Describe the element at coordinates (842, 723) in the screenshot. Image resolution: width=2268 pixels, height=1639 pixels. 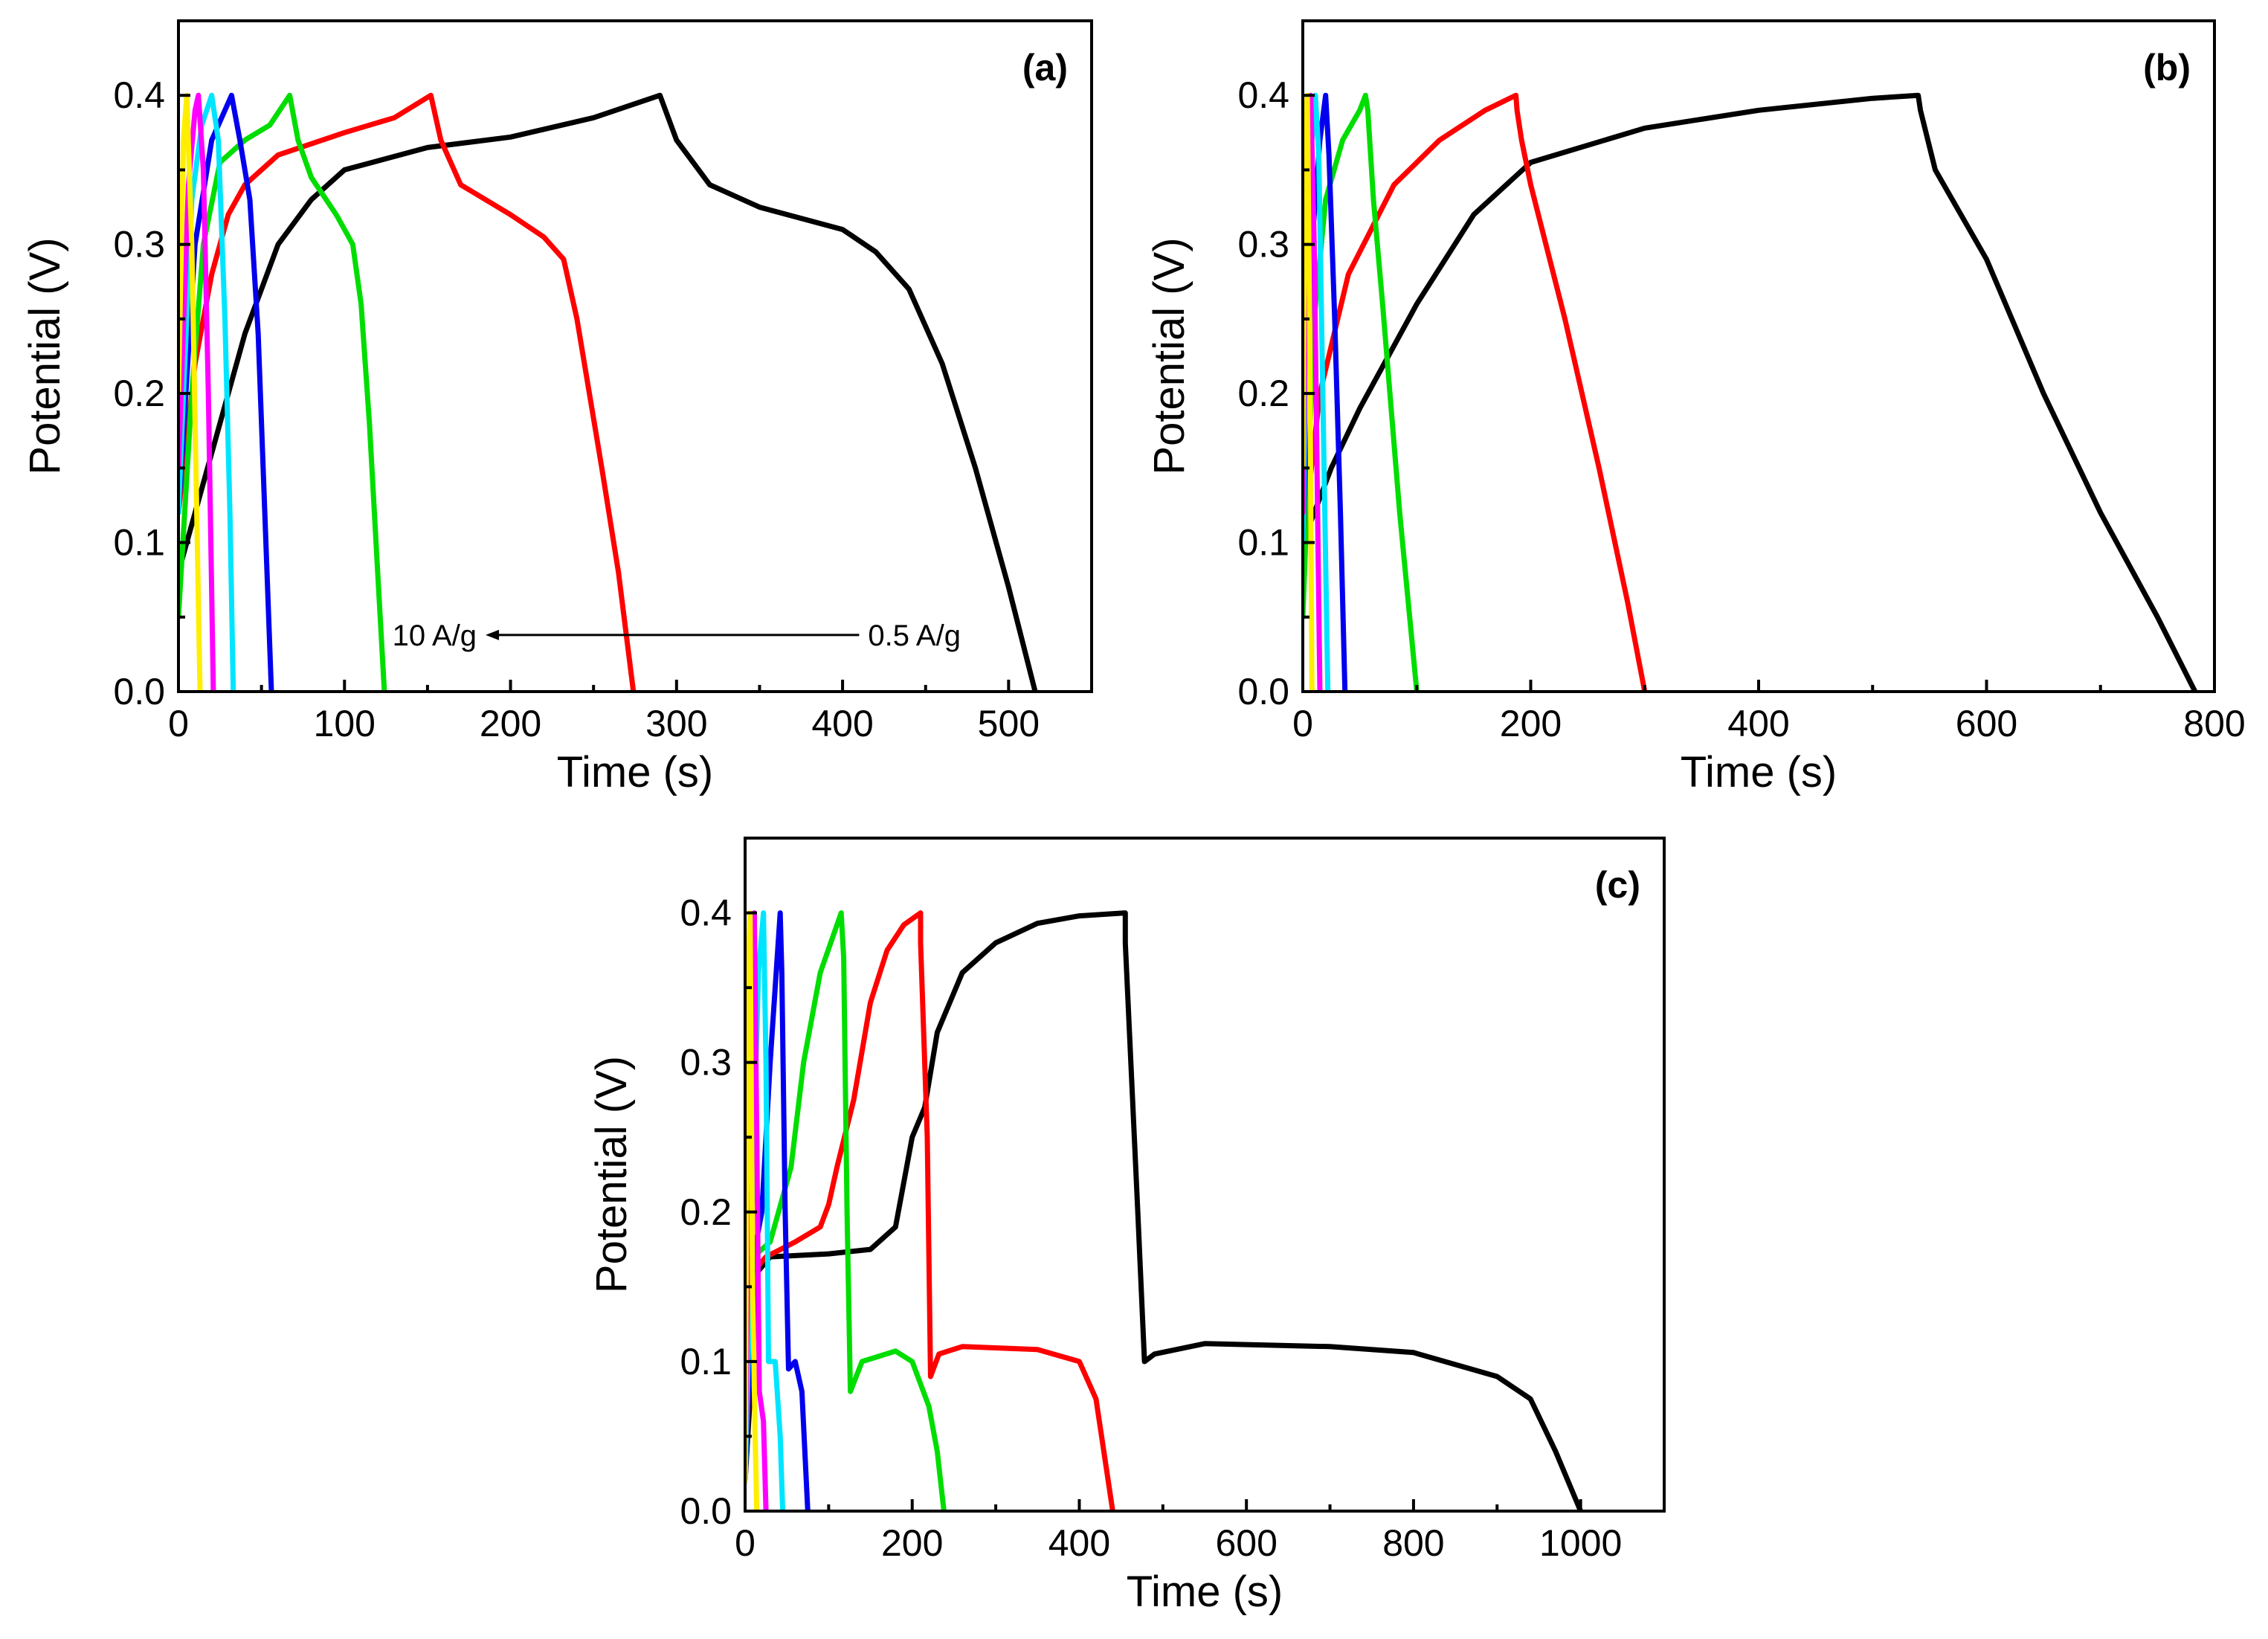
I see `x-tick-label-a: 400` at that location.